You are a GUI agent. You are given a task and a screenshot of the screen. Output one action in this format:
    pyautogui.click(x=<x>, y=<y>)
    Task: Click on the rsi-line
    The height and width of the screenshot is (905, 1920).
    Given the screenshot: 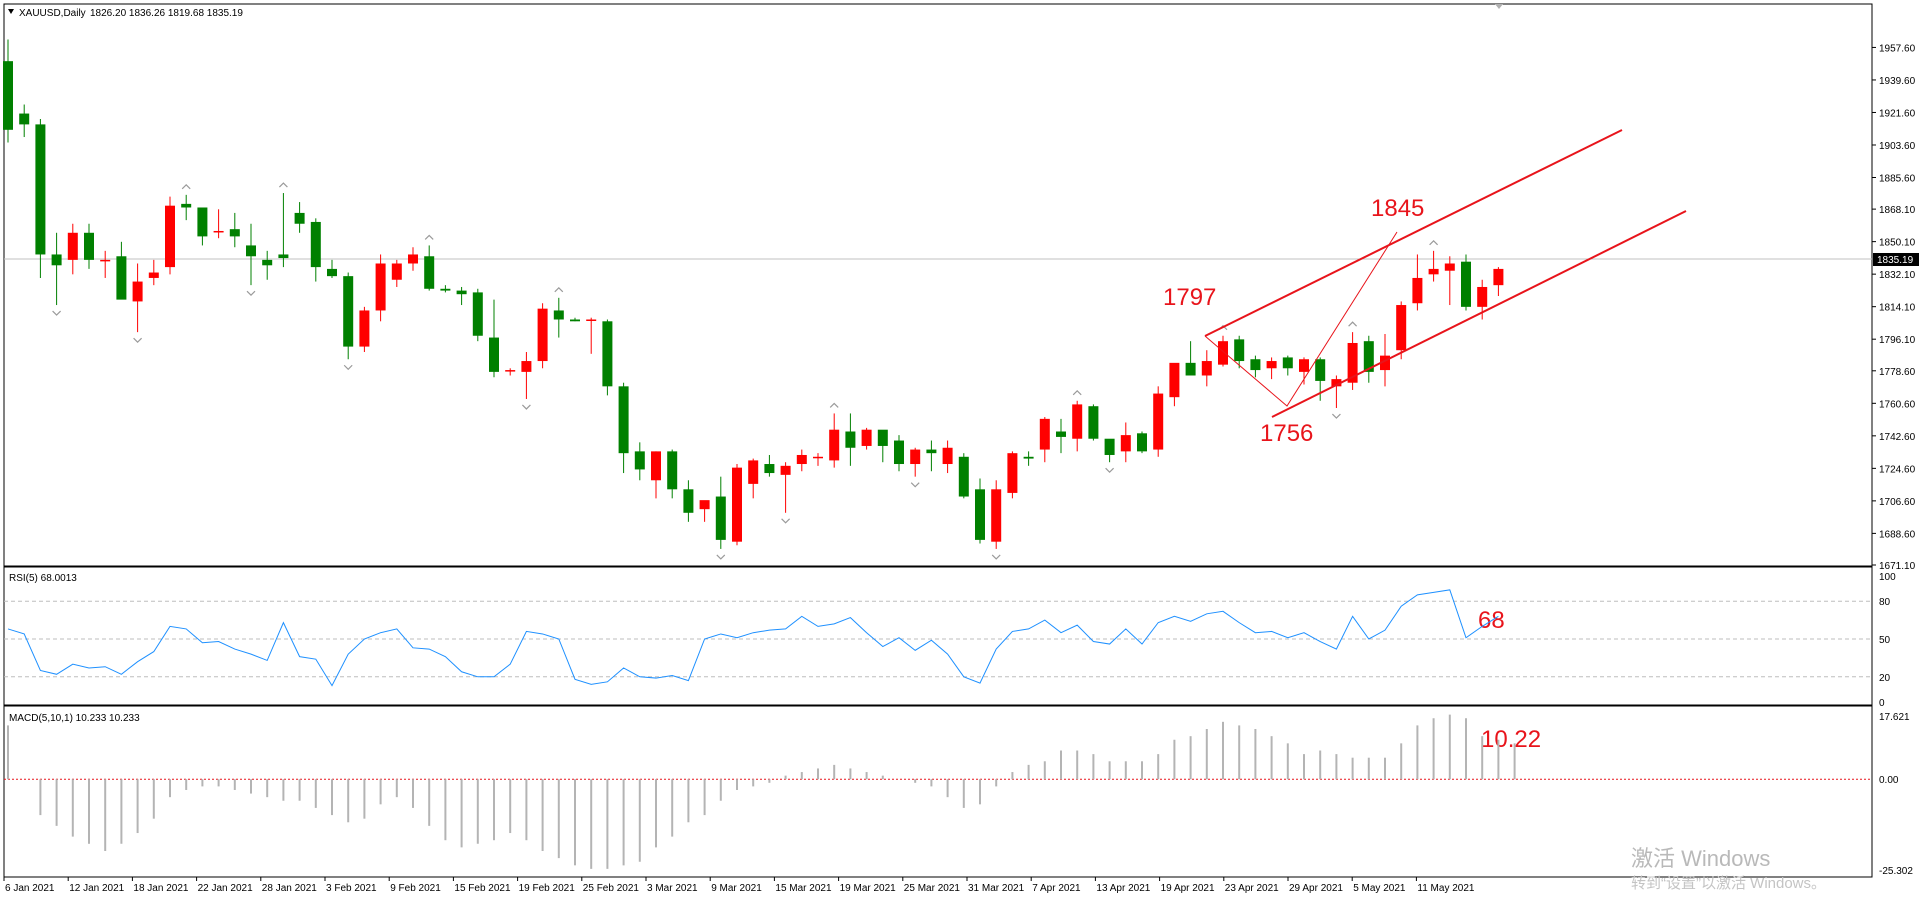 What is the action you would take?
    pyautogui.click(x=753, y=638)
    